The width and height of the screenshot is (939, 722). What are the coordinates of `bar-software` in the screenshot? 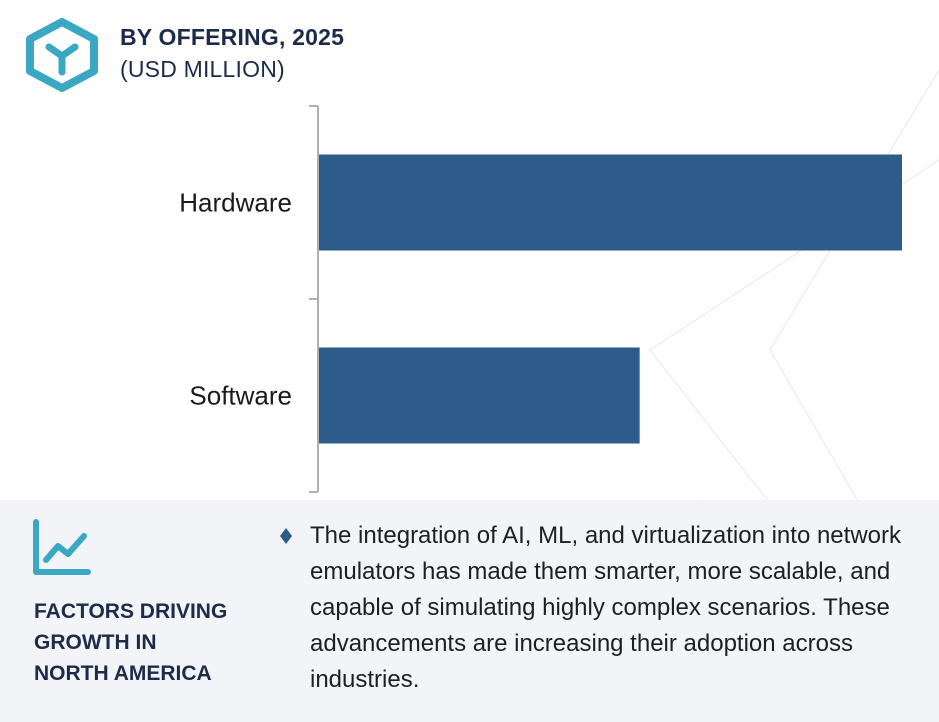 It's located at (479, 395).